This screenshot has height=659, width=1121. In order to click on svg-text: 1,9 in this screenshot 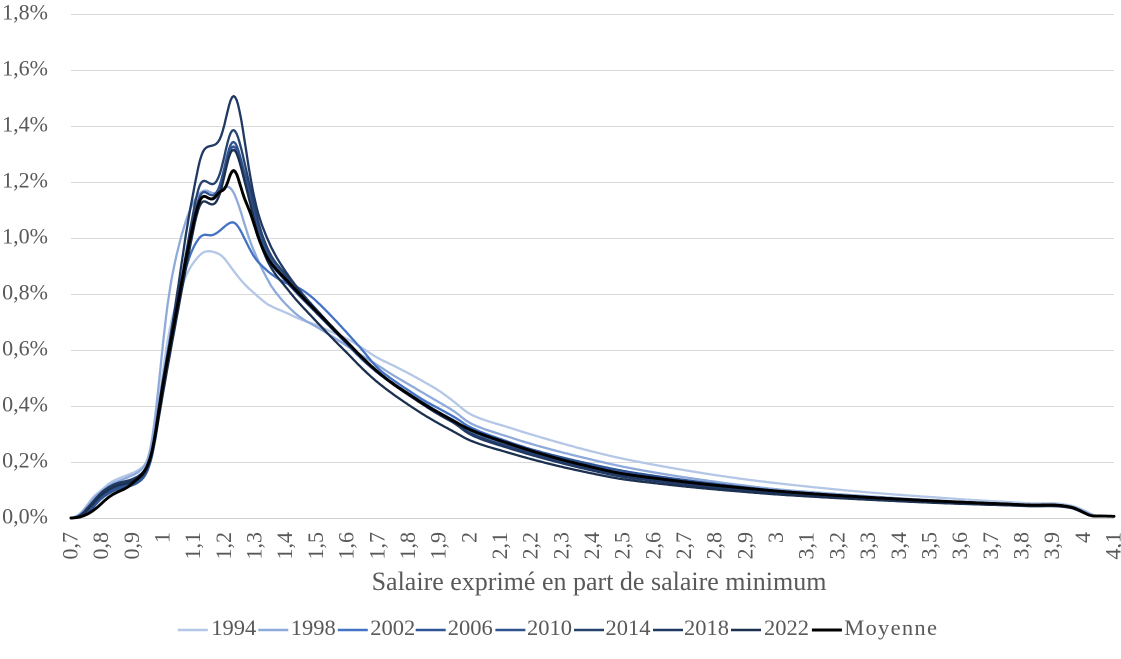, I will do `click(438, 546)`.